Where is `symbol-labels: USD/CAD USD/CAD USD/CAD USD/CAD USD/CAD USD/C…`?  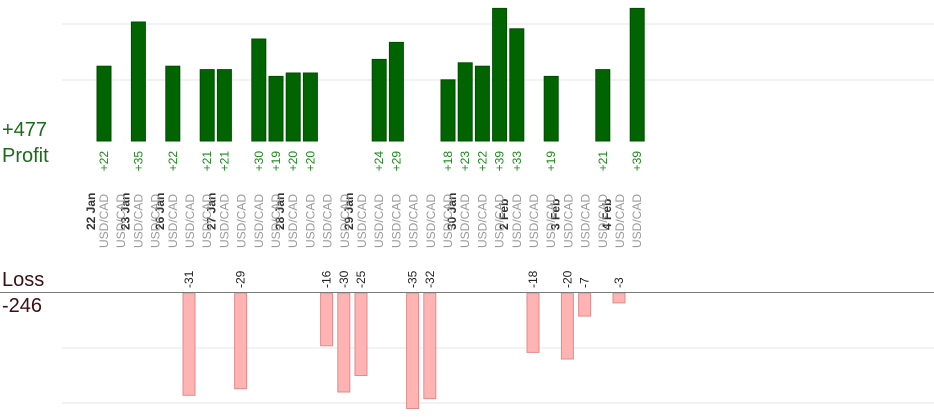 symbol-labels: USD/CAD USD/CAD USD/CAD USD/CAD USD/CAD USD/C… is located at coordinates (370, 221).